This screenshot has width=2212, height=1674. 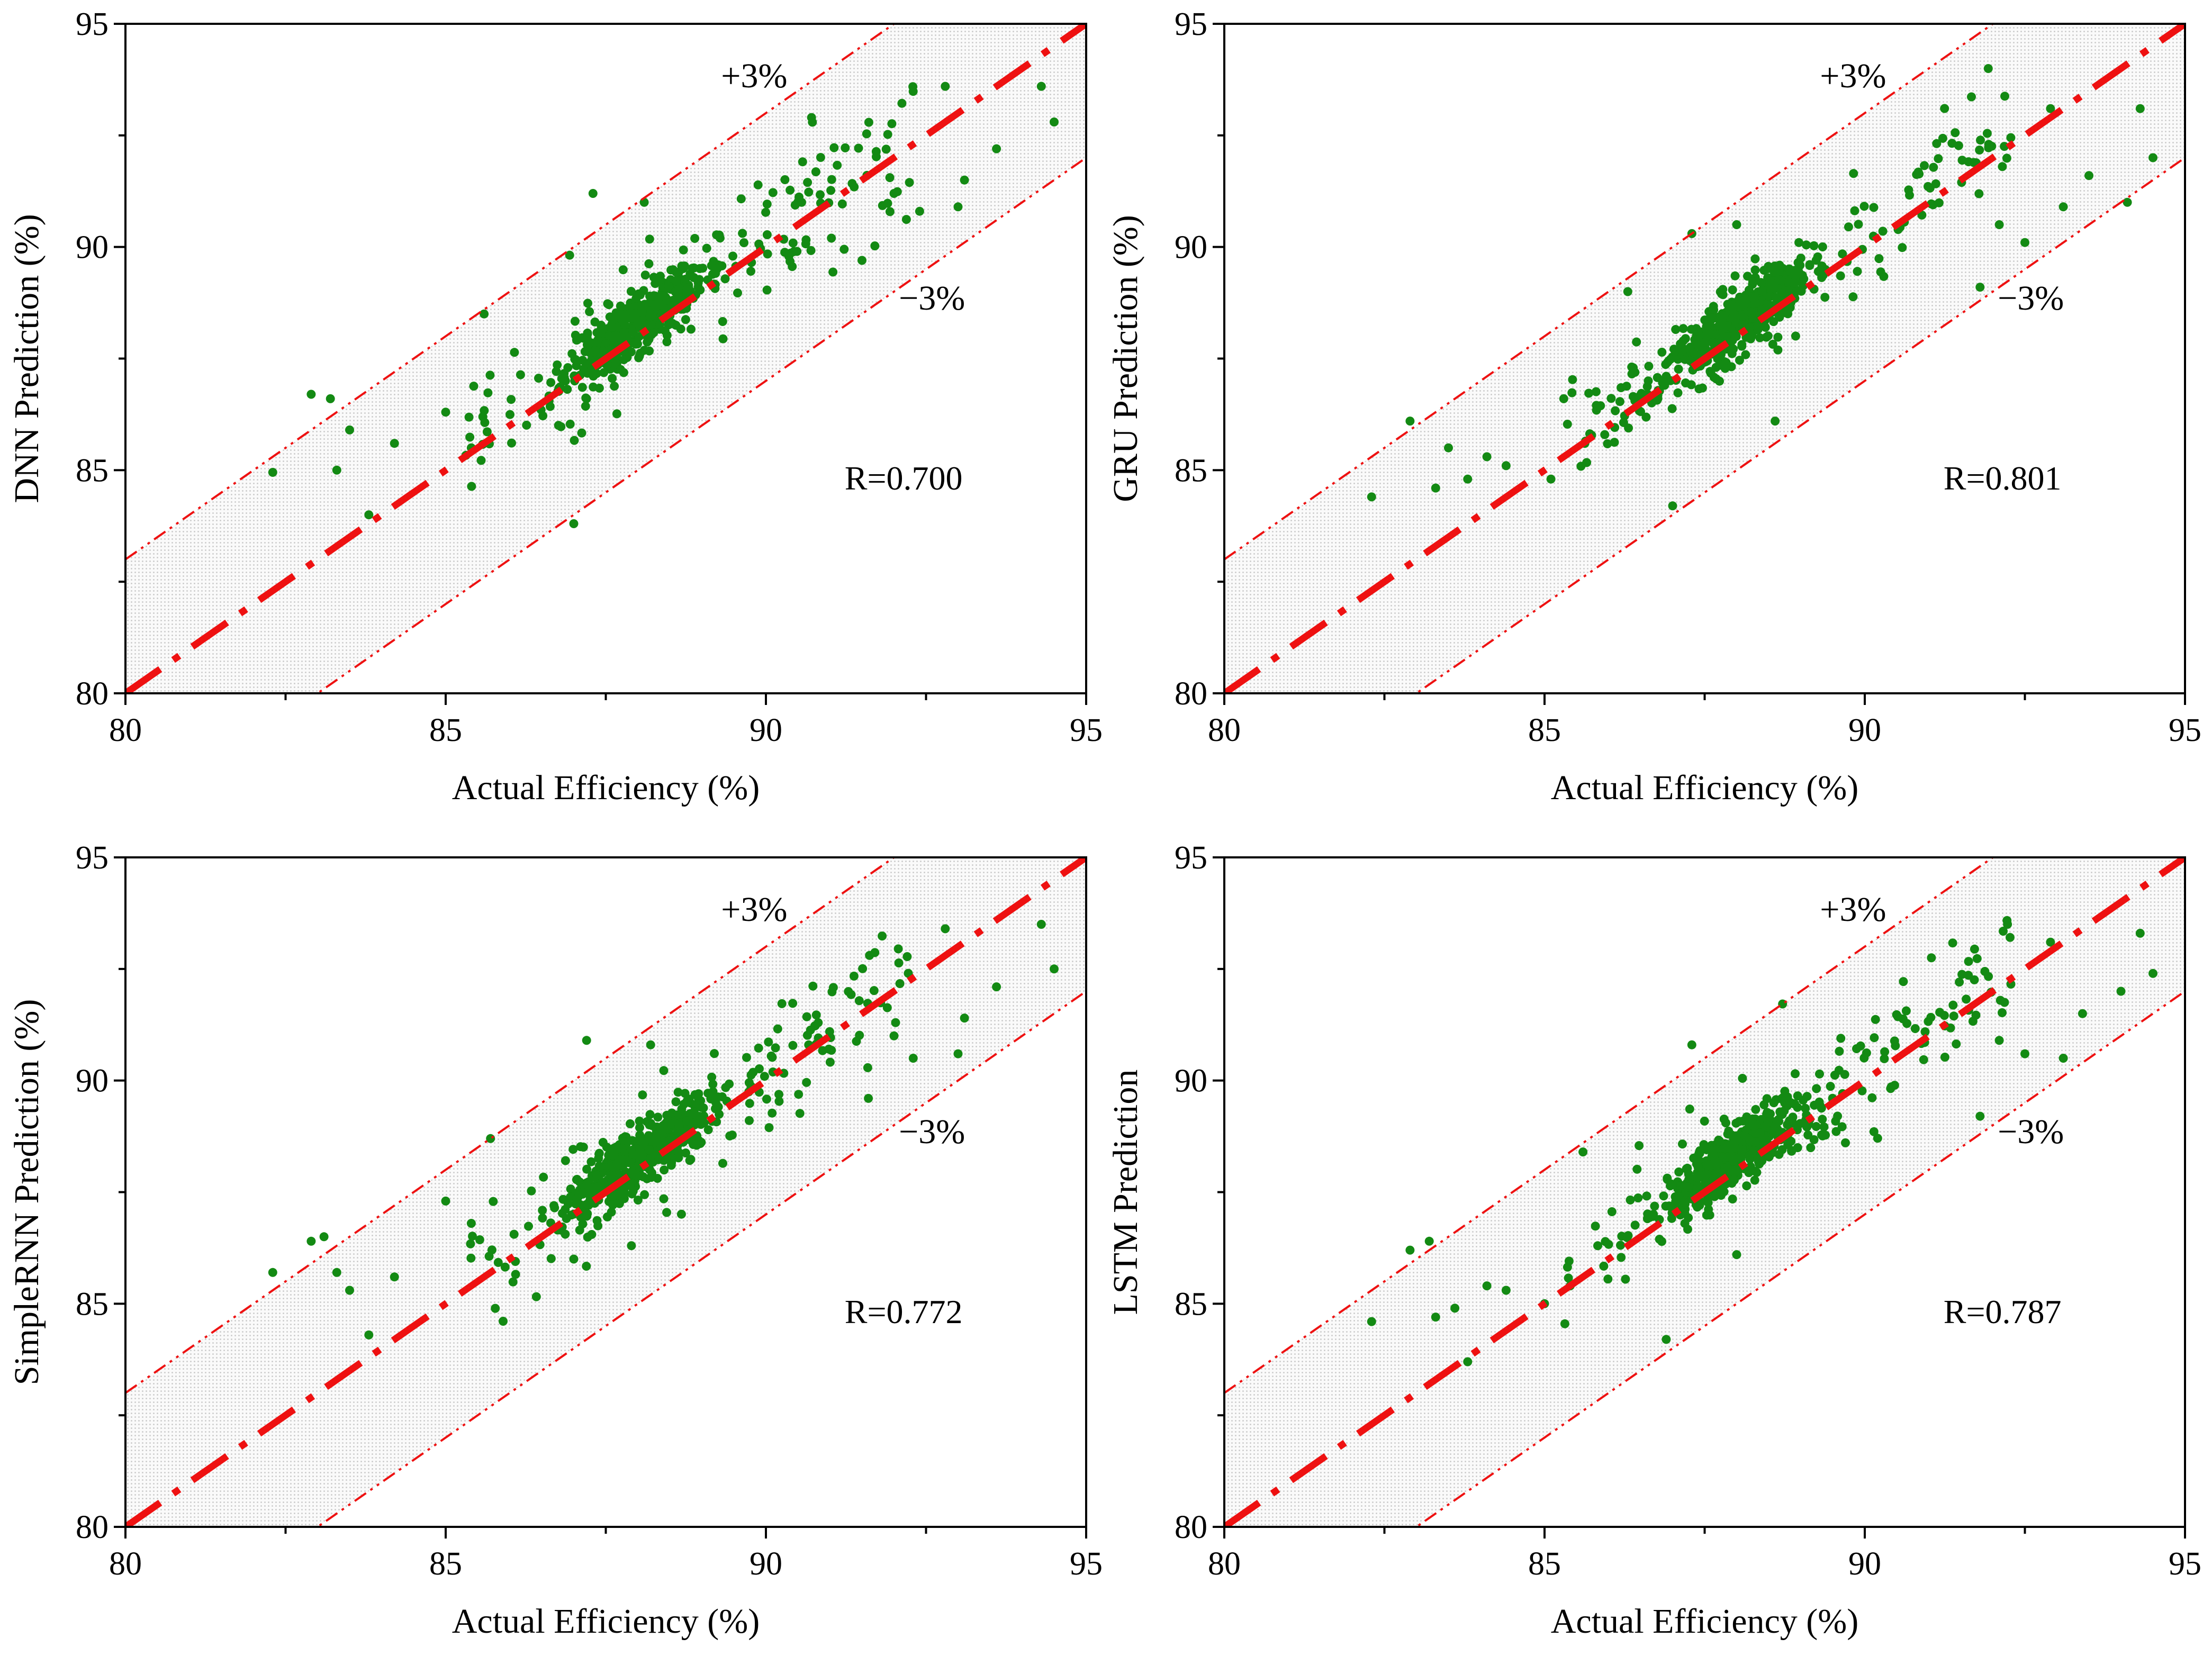 I want to click on x-axis-label: Actual Efficiency (%), so click(x=1705, y=1621).